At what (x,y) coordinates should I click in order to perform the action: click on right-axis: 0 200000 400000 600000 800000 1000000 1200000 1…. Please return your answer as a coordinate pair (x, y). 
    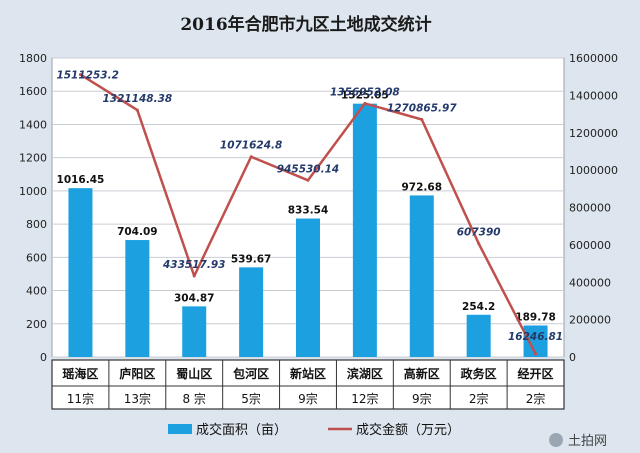
    Looking at the image, I should click on (593, 208).